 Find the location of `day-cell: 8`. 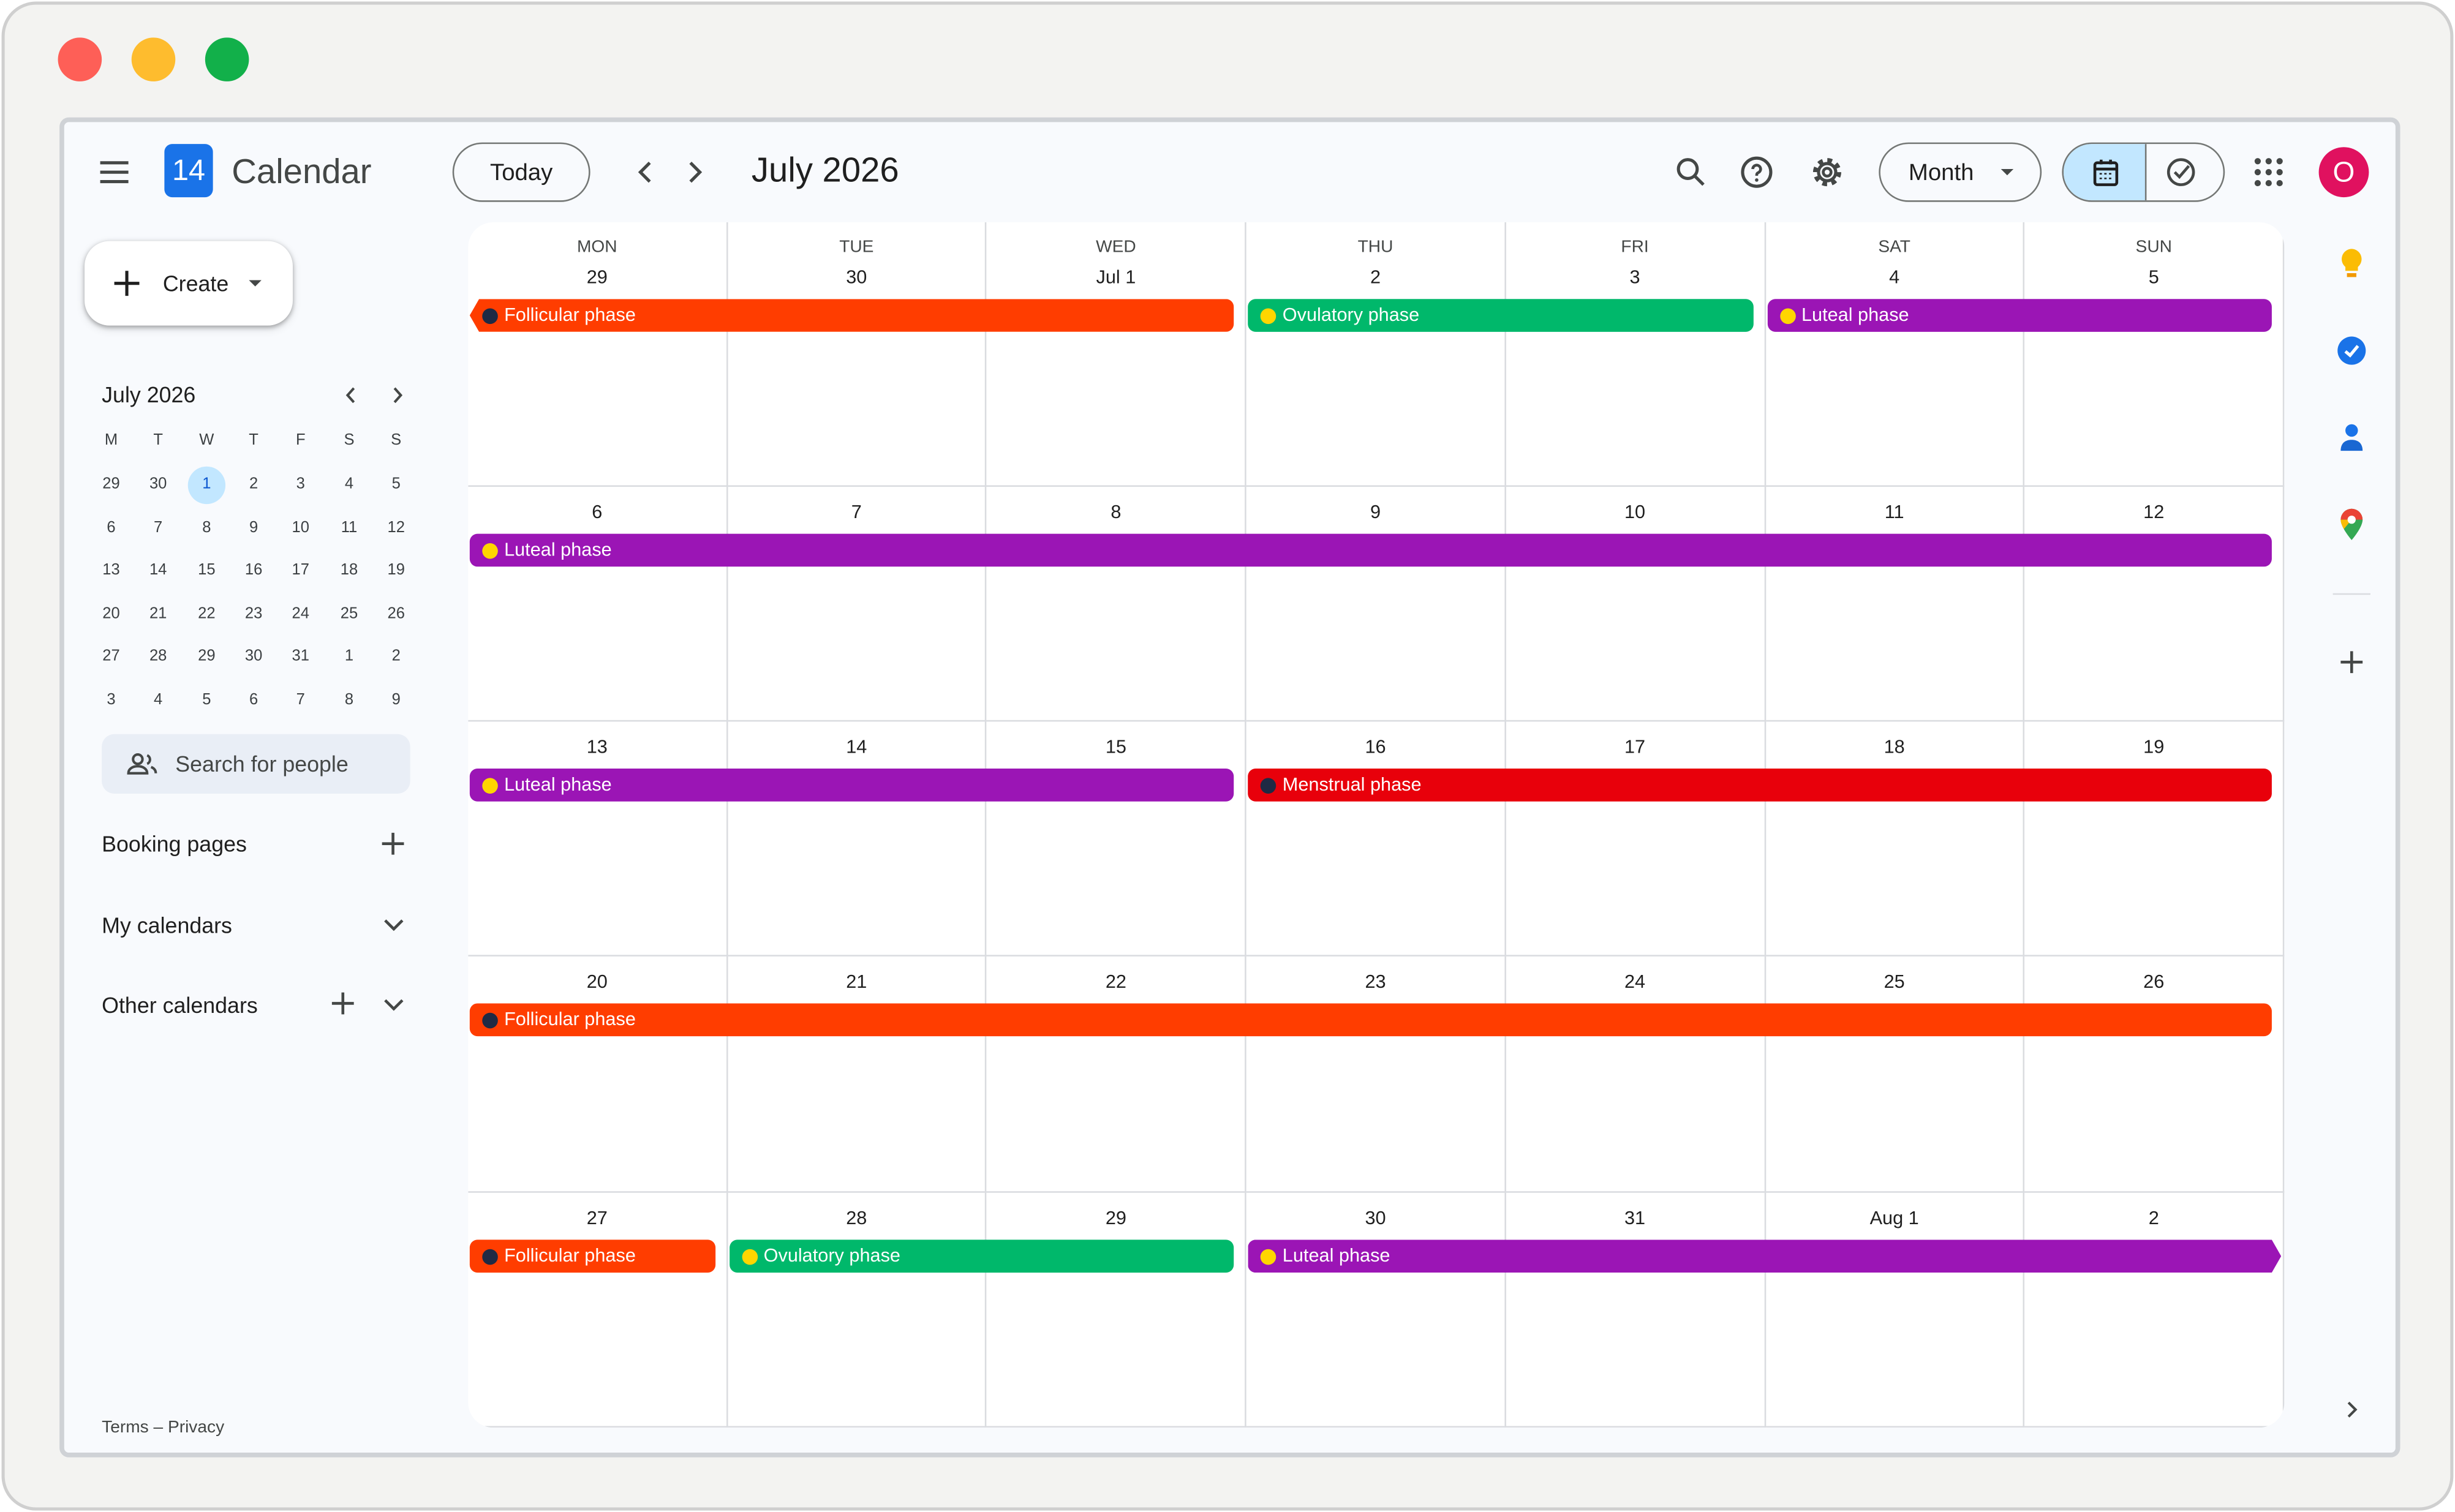

day-cell: 8 is located at coordinates (1116, 604).